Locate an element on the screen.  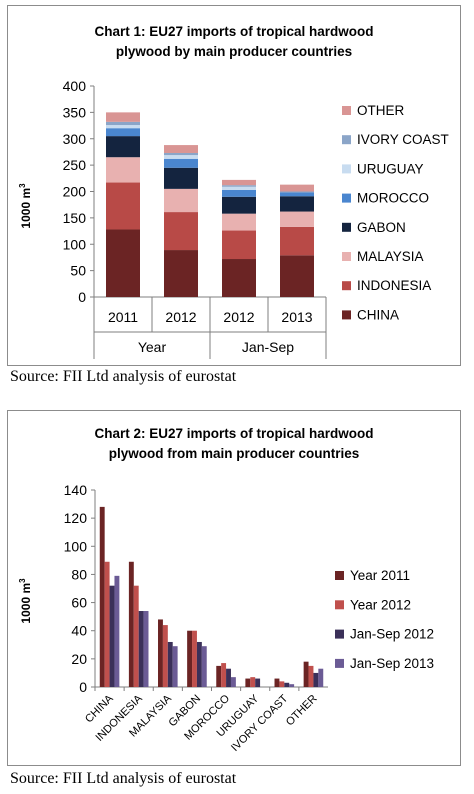
y-tick-label: 120 is located at coordinates (76, 518).